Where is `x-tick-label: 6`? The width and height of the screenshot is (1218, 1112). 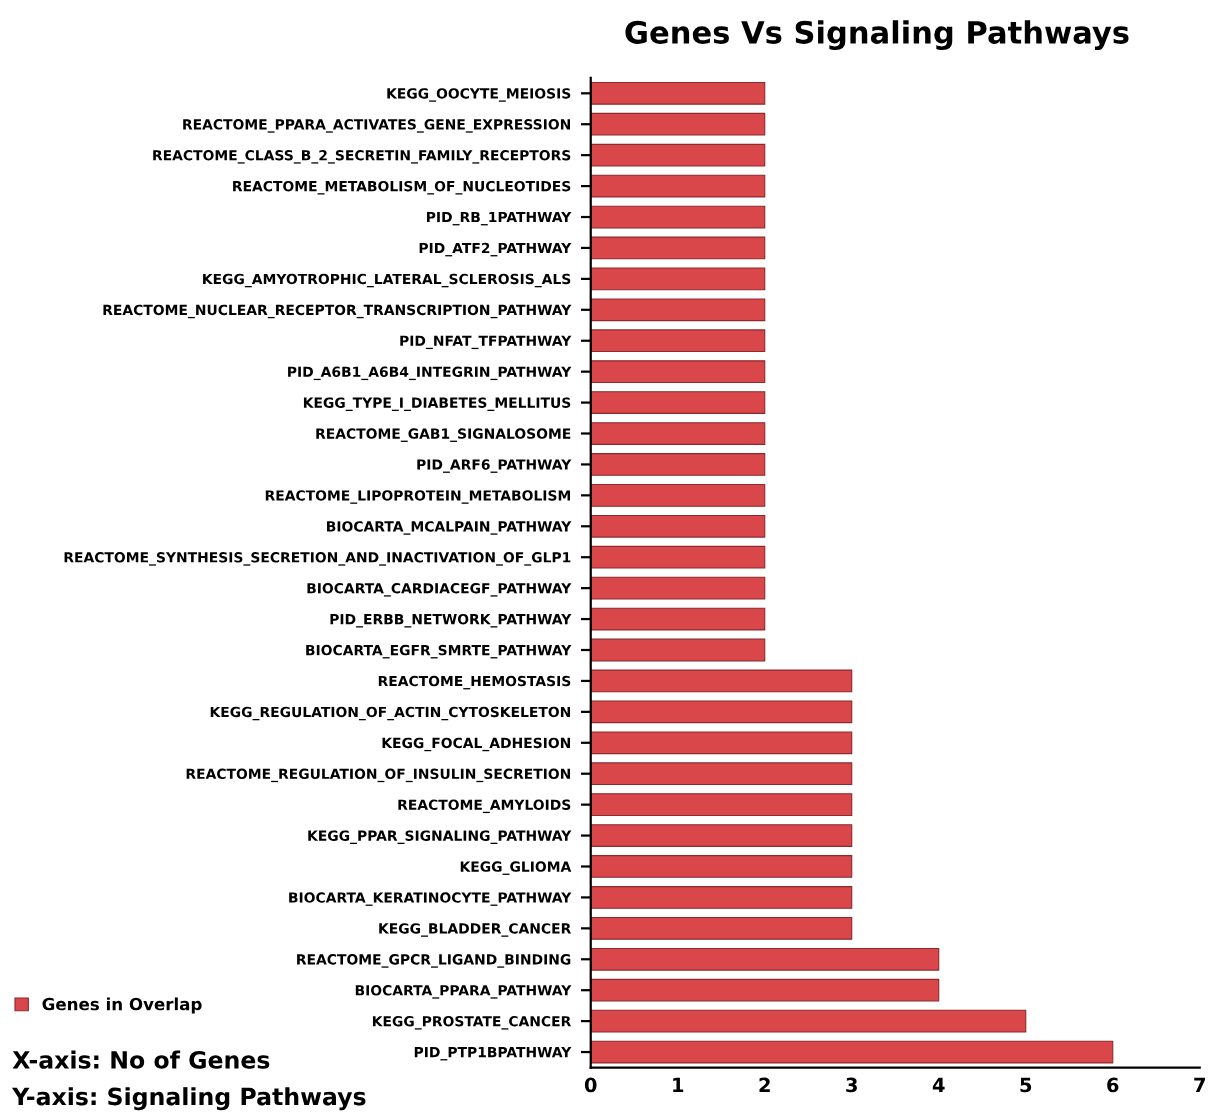
x-tick-label: 6 is located at coordinates (1113, 1085).